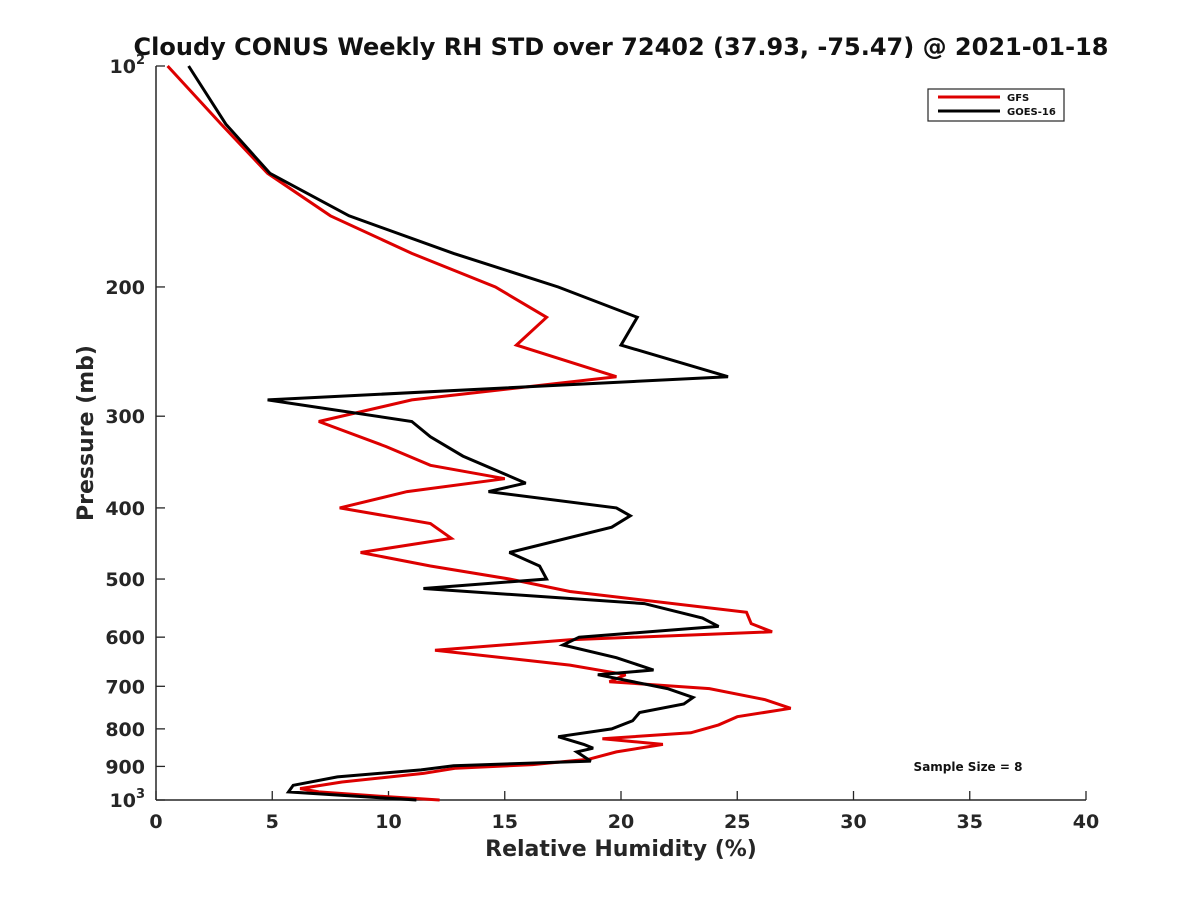 The width and height of the screenshot is (1200, 900). I want to click on x-tick-label: 25, so click(737, 822).